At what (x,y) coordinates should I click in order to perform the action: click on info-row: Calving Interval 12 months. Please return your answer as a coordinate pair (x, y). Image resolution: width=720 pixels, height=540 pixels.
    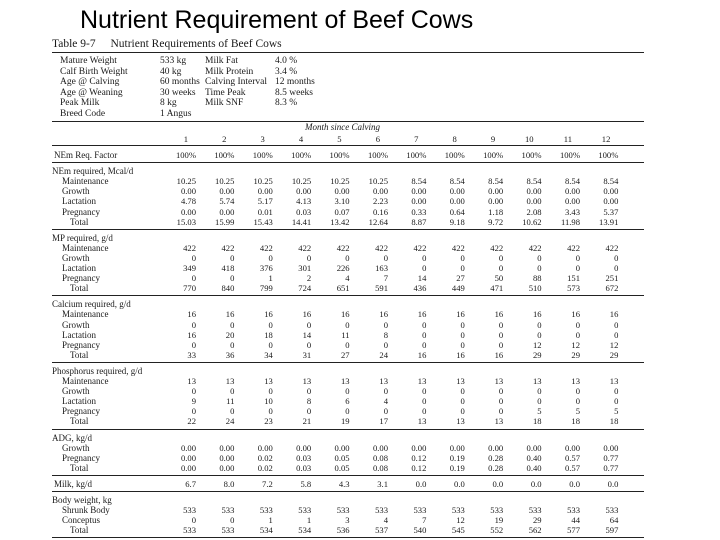
    Looking at the image, I should click on (270, 82).